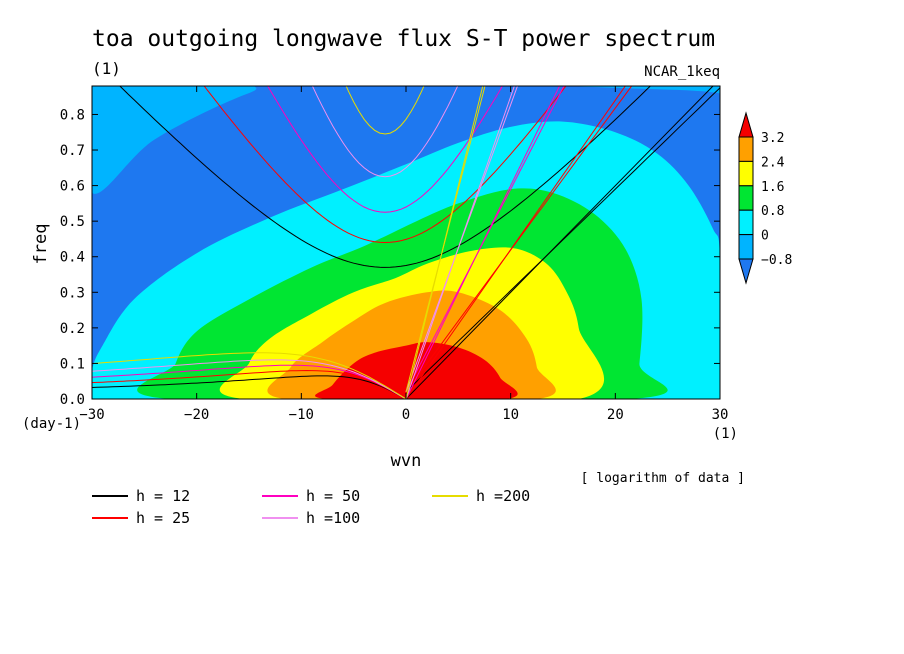  I want to click on colorbar-label: 3.2, so click(772, 138).